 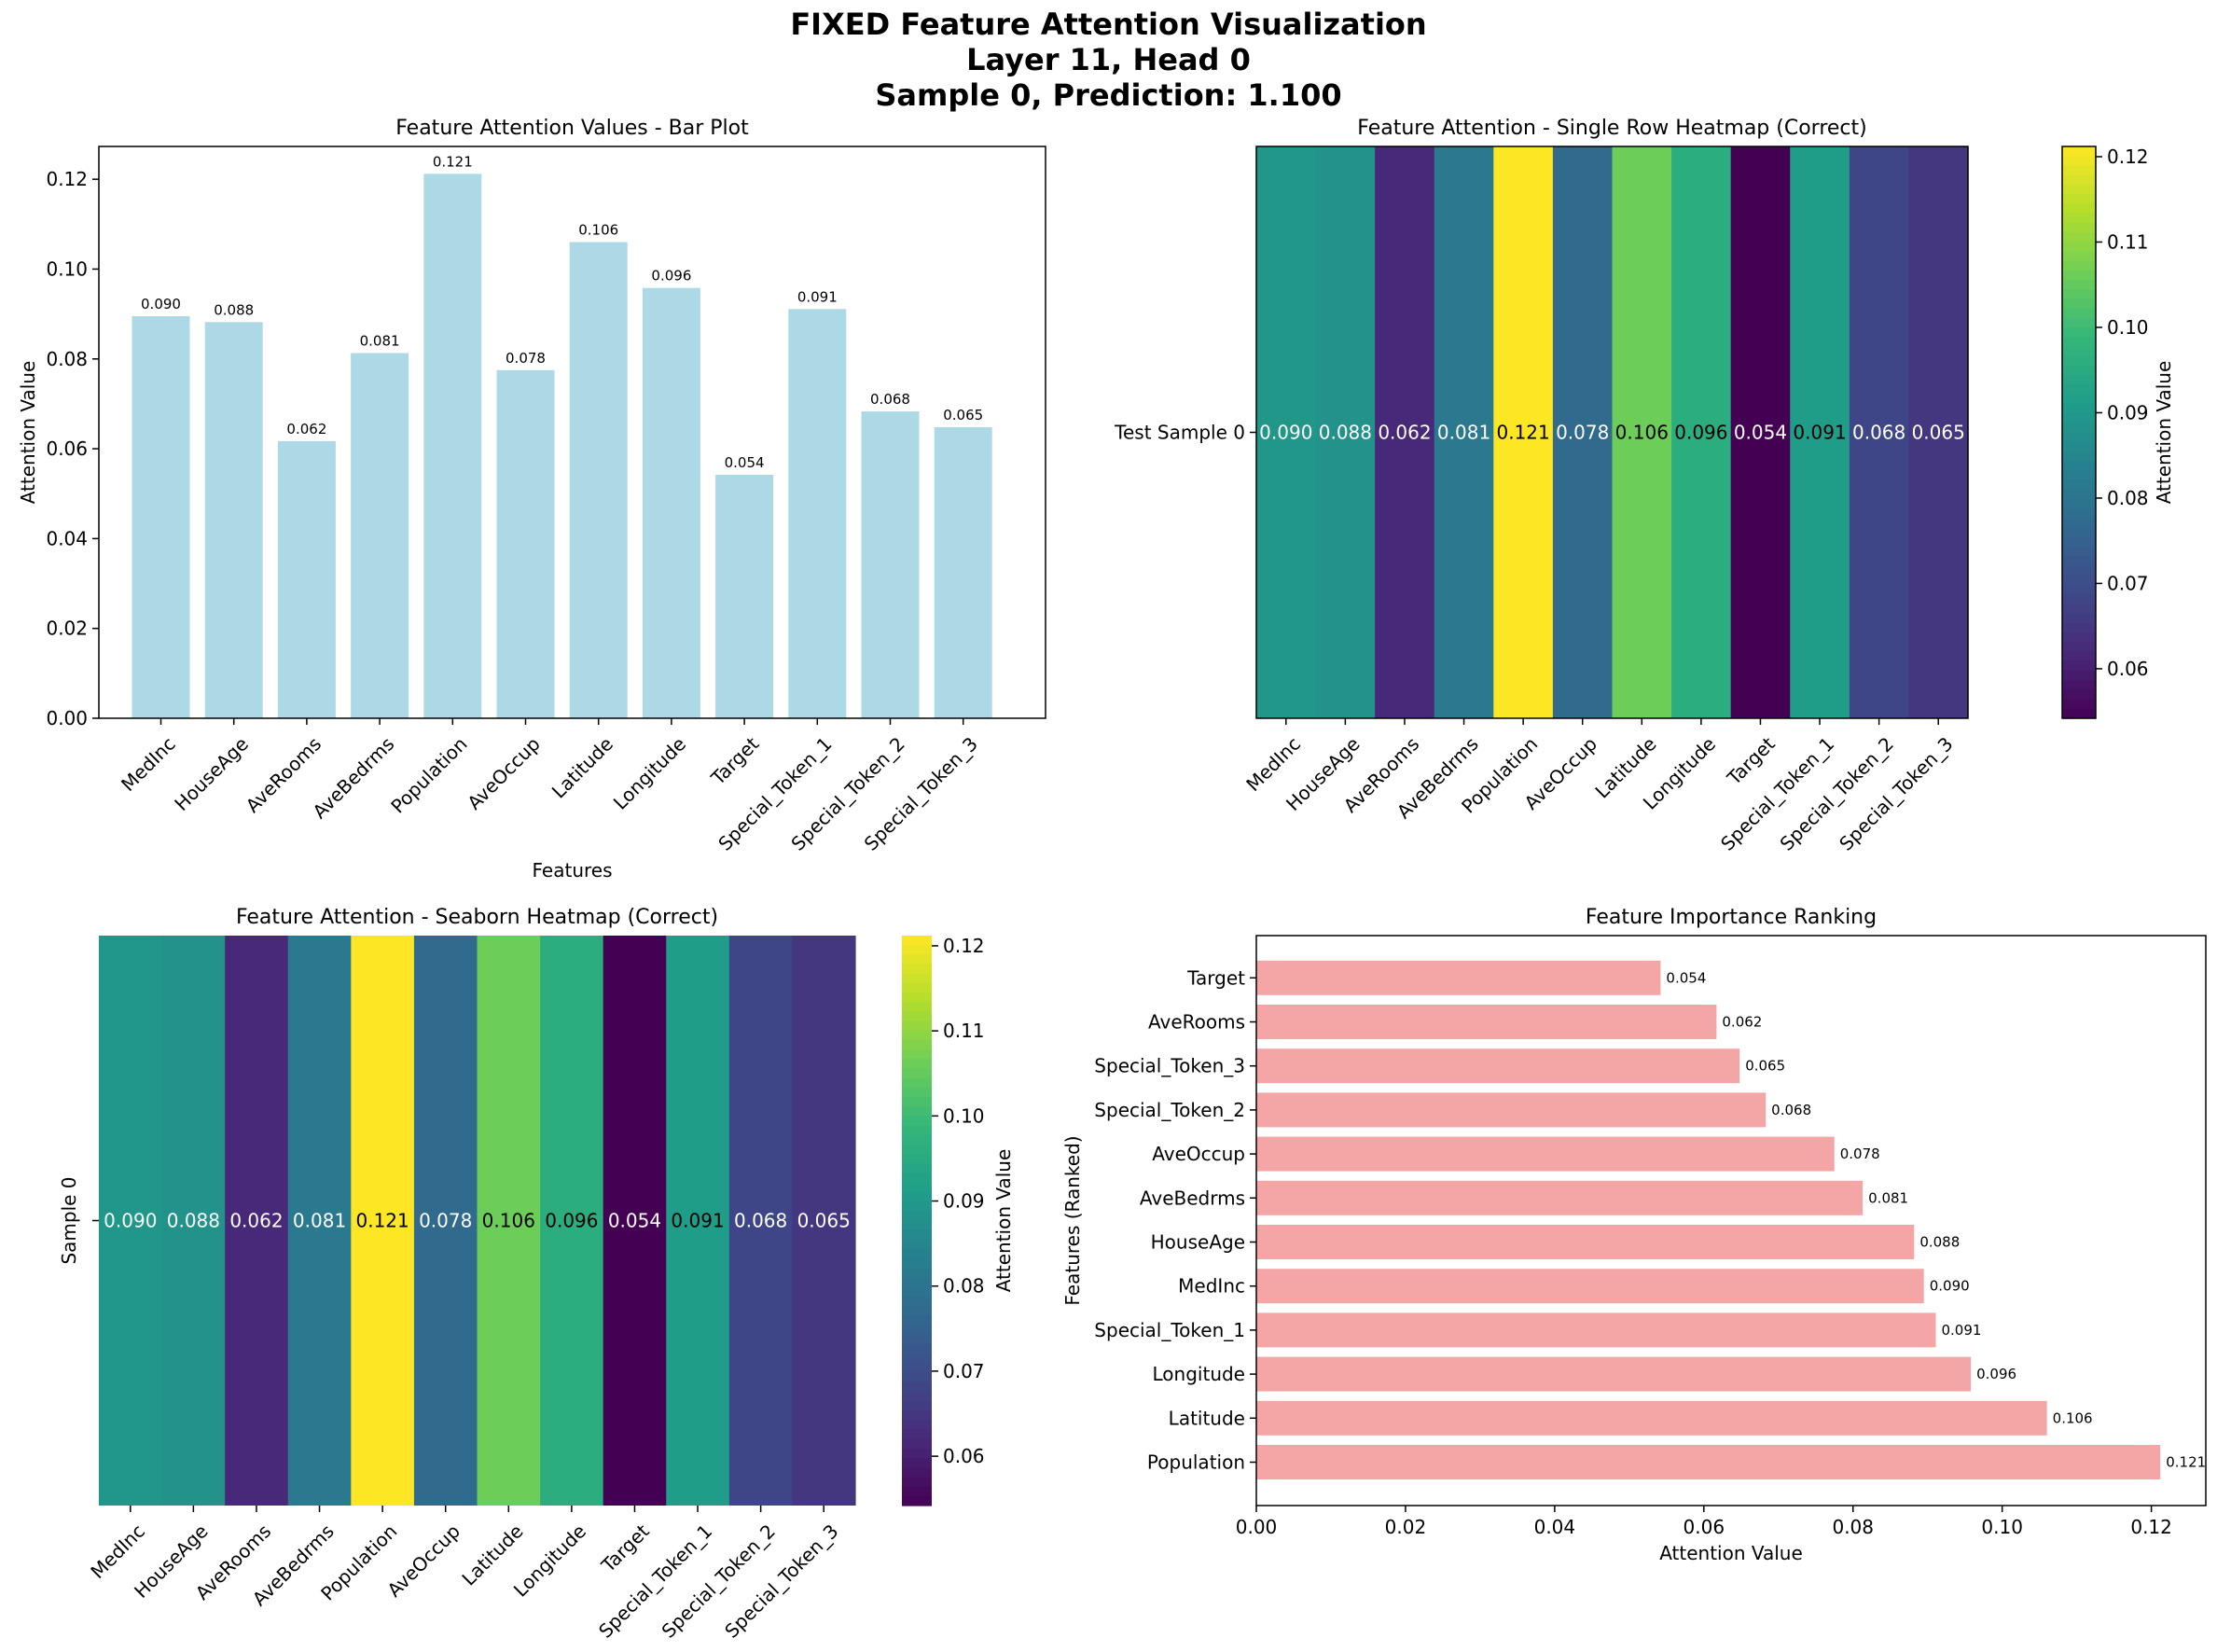 I want to click on seaborn-heatmap-cell-label: 0.090, so click(x=130, y=1221).